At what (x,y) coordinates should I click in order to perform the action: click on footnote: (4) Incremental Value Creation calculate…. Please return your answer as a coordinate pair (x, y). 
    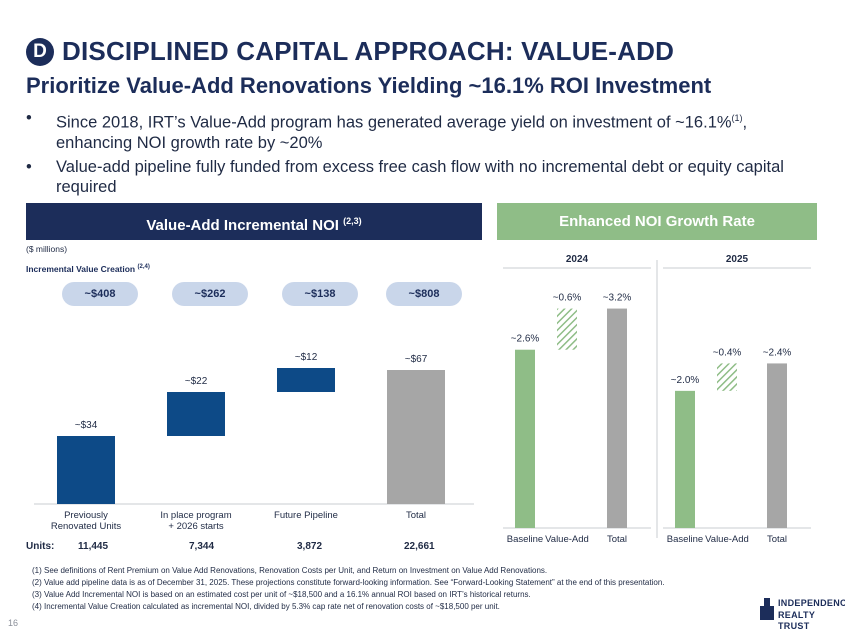
    Looking at the image, I should click on (266, 606).